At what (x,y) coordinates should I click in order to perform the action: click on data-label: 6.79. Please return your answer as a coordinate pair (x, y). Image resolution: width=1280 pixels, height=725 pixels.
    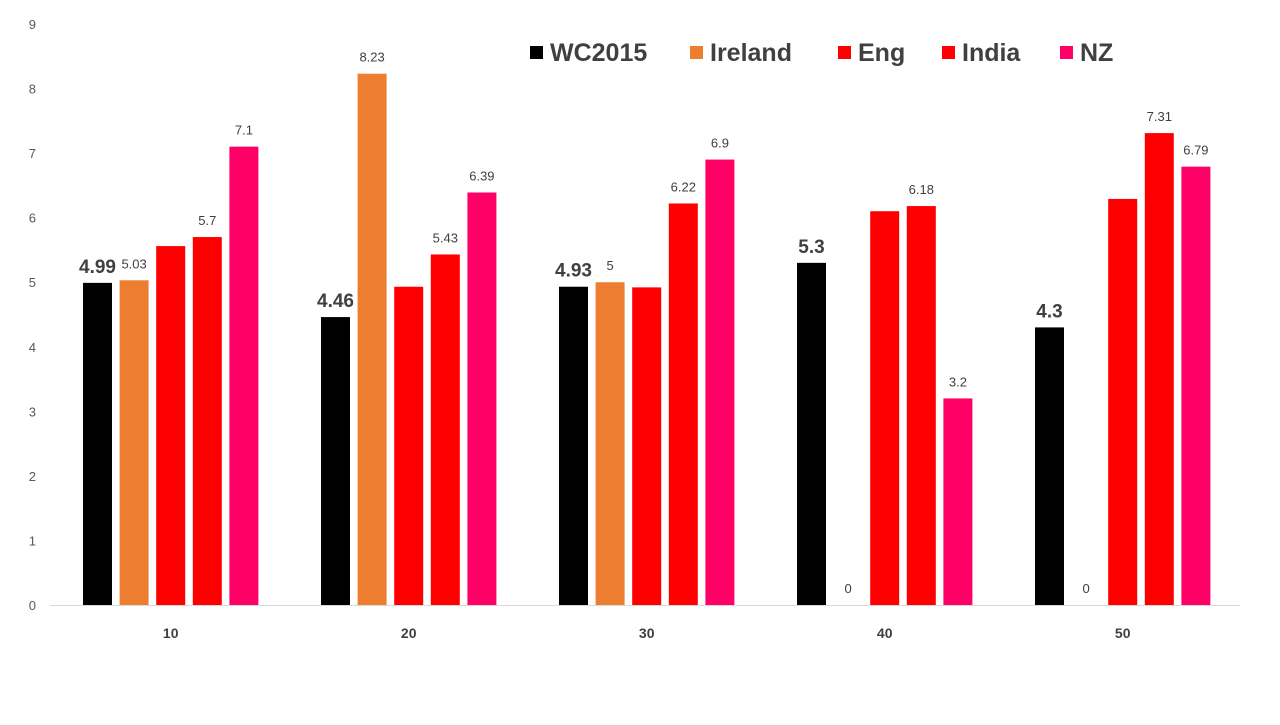
    Looking at the image, I should click on (1195, 150).